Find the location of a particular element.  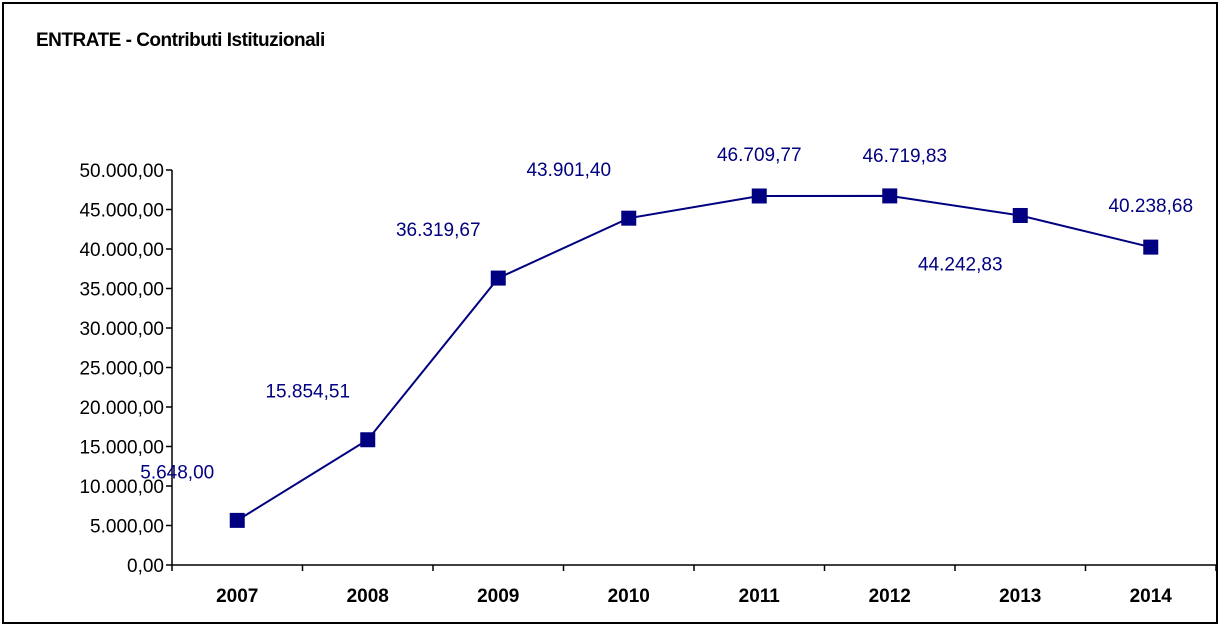

data-label: 36.319,67 is located at coordinates (438, 230).